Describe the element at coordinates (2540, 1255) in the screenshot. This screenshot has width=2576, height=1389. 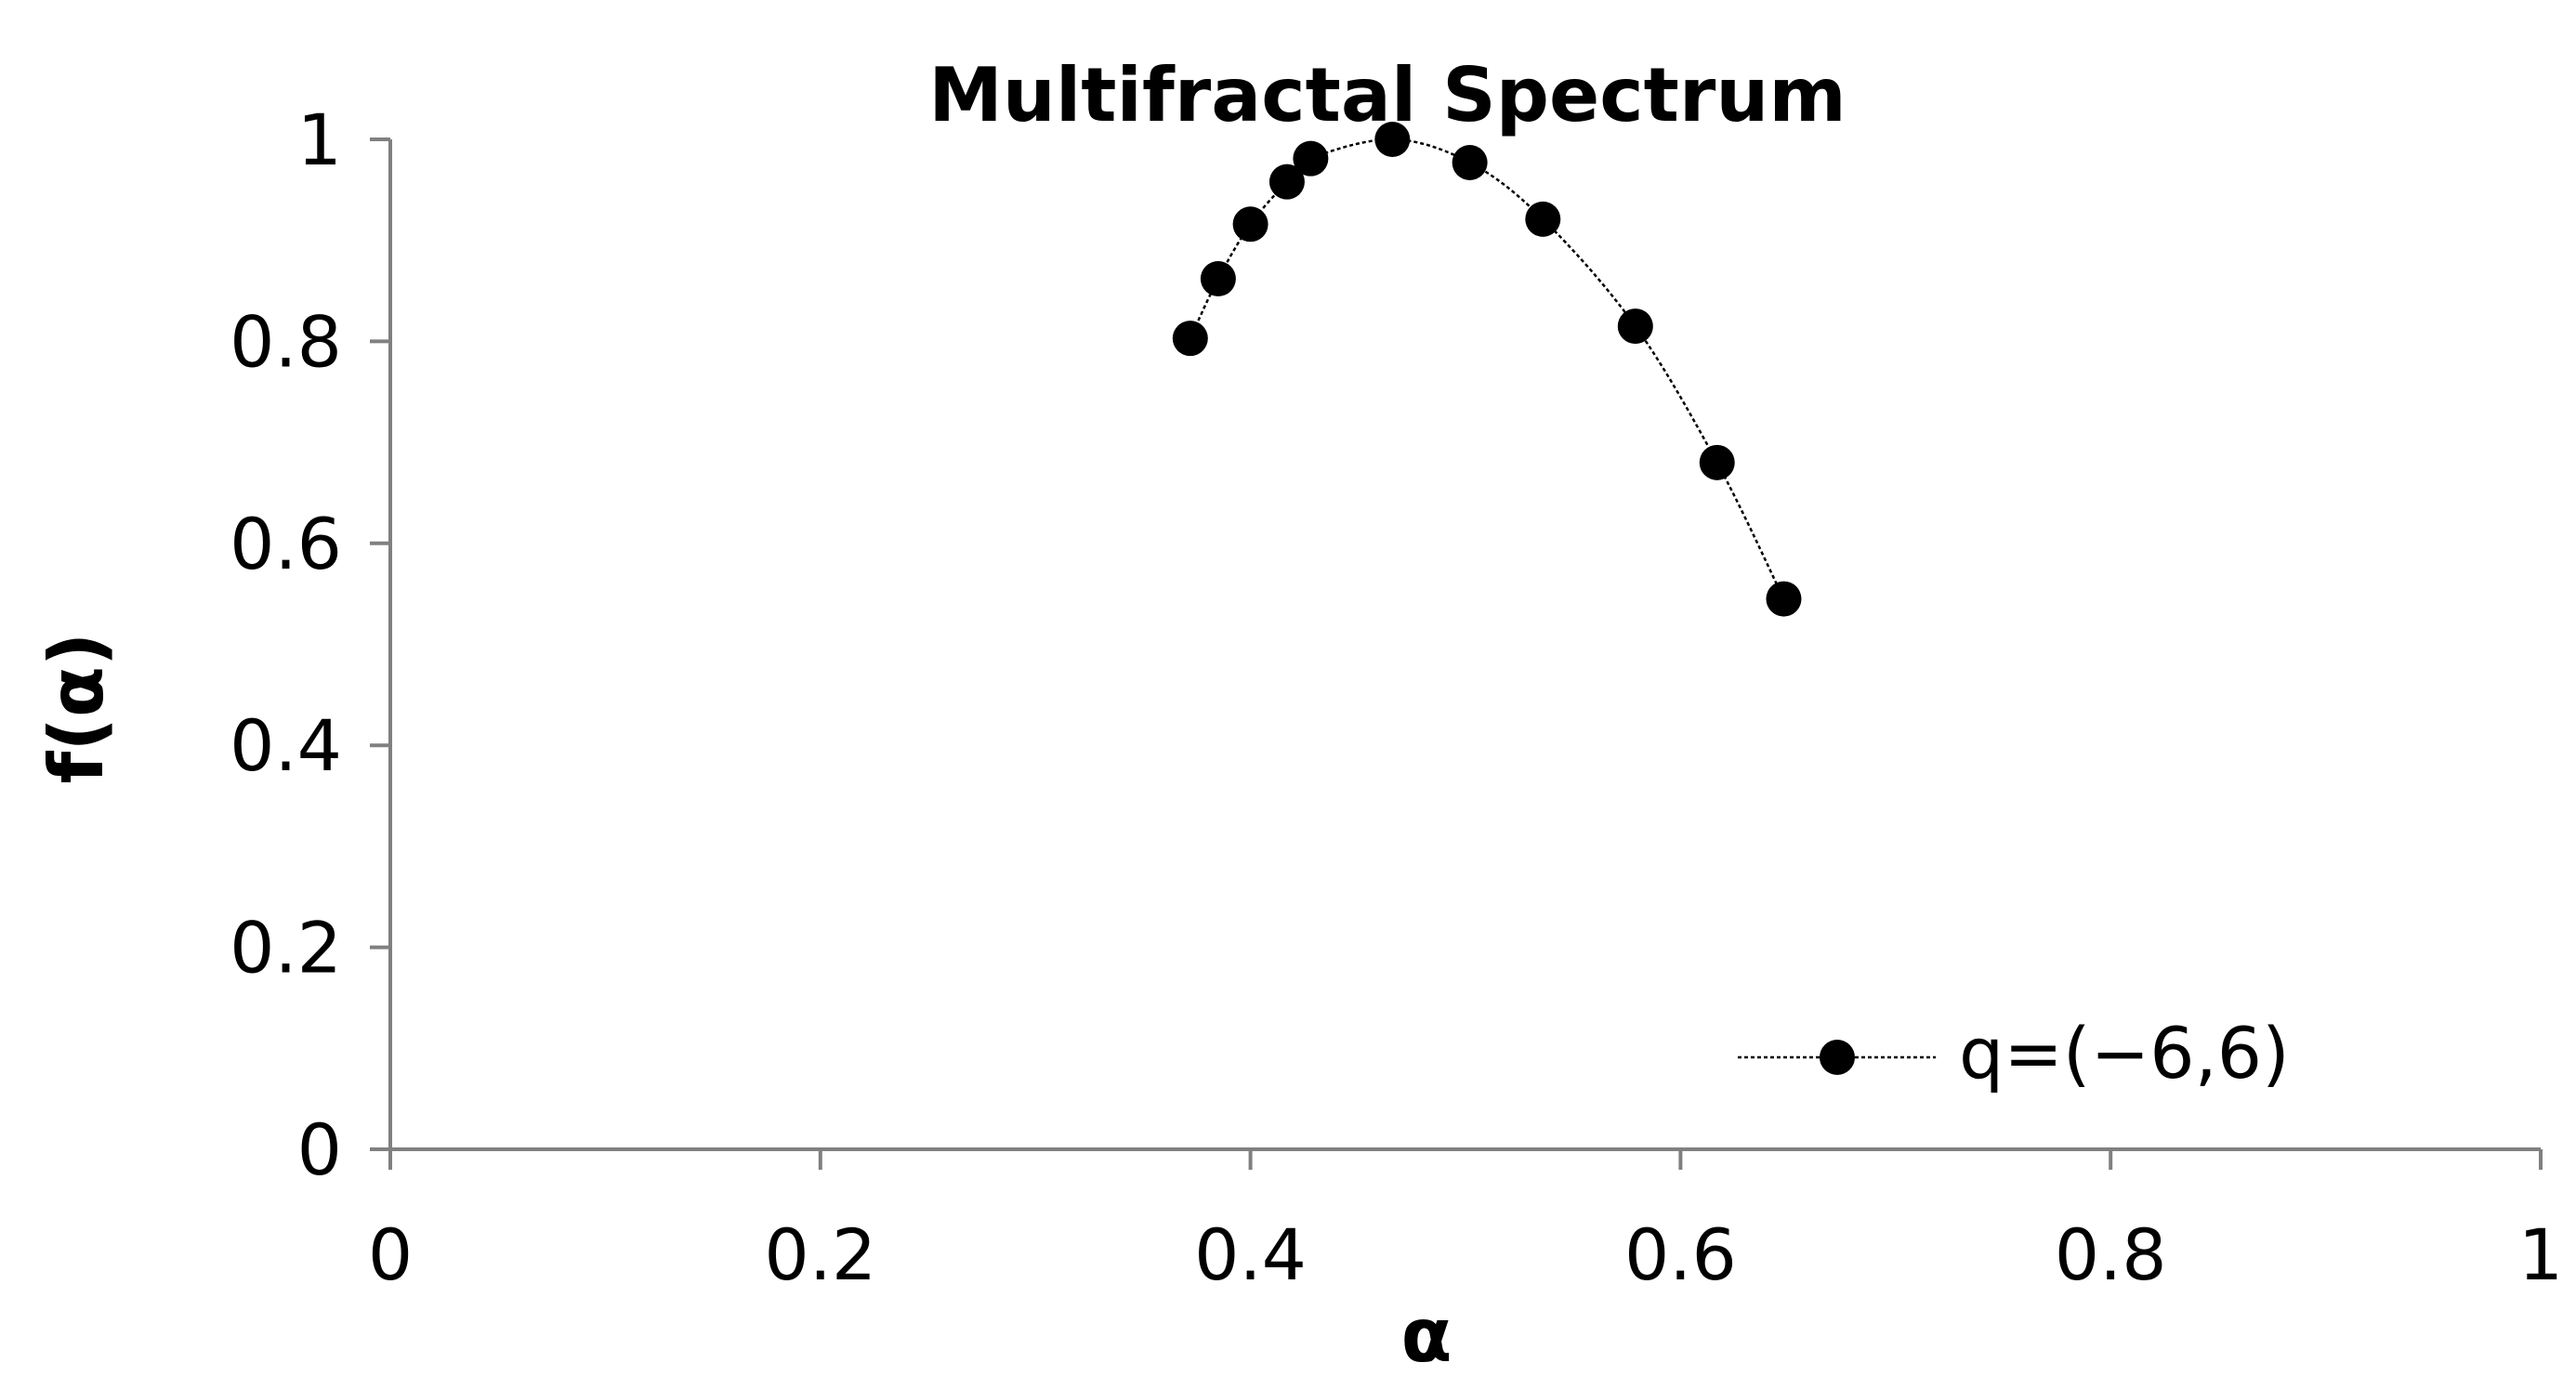
I see `x-tick-label: 1` at that location.